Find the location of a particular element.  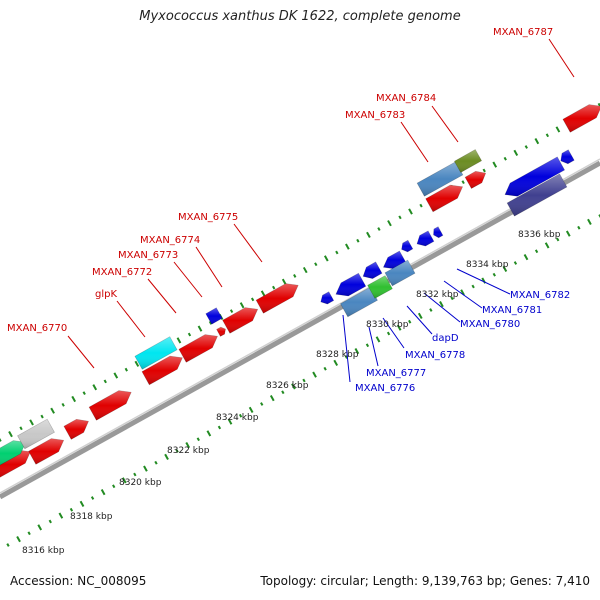

forward-gene-label: glpK is located at coordinates (106, 294).